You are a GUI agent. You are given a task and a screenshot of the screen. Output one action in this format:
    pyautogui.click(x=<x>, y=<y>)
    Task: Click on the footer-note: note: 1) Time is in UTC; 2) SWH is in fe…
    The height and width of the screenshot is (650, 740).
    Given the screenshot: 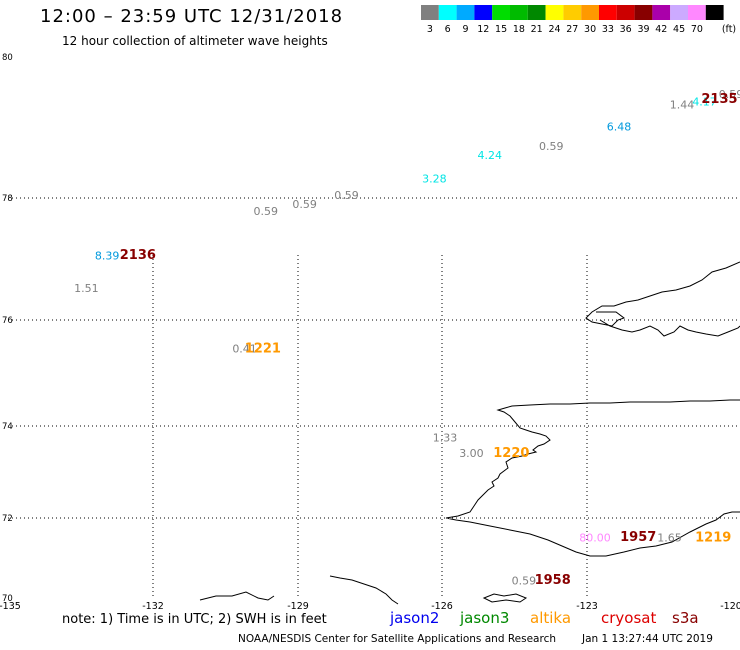 What is the action you would take?
    pyautogui.click(x=194, y=619)
    